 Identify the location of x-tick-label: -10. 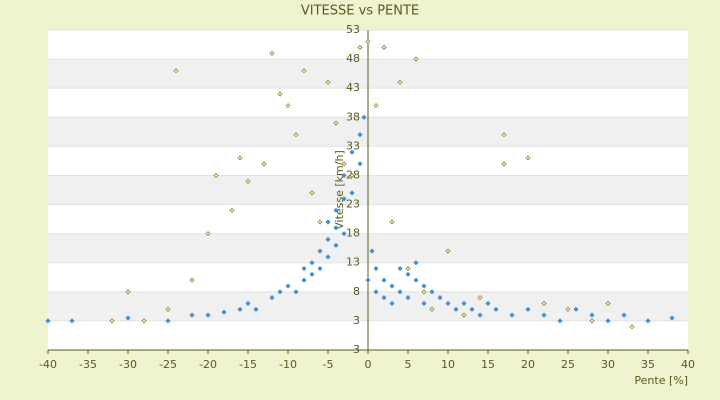
(288, 364).